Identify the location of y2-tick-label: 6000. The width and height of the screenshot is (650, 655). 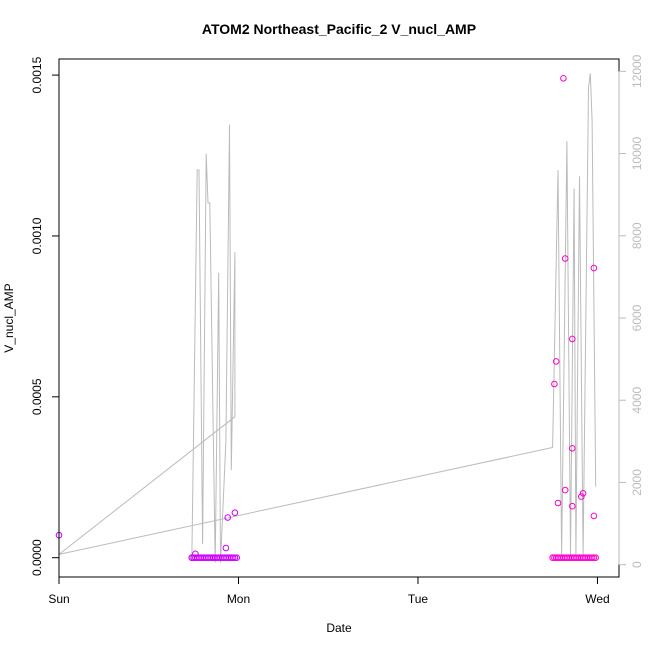
(637, 317).